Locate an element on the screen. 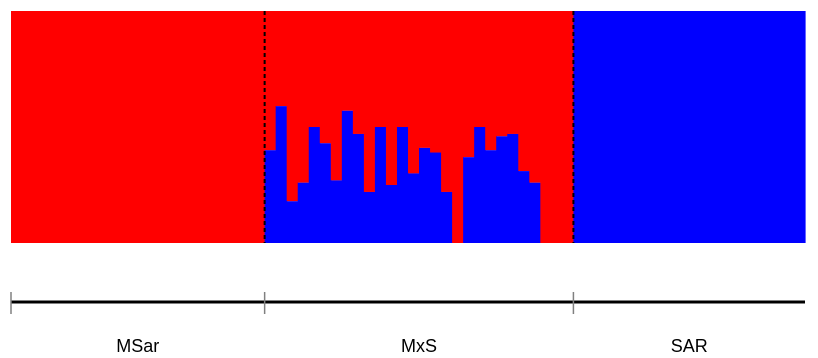 The height and width of the screenshot is (358, 818). group-labels: MSar MxS SAR is located at coordinates (411, 346).